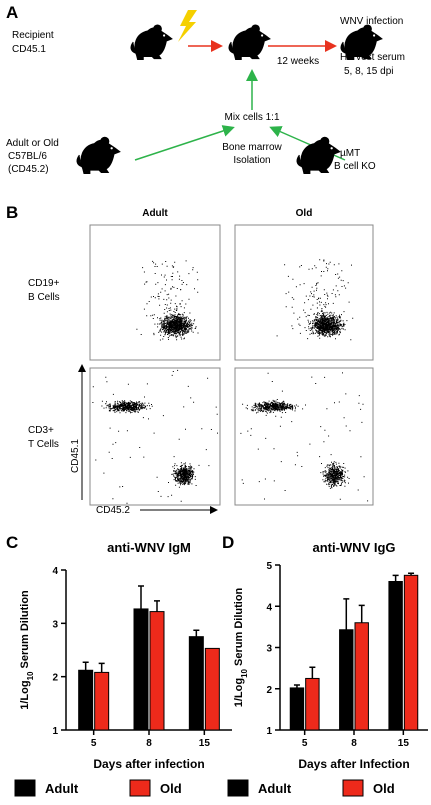 The width and height of the screenshot is (431, 805). I want to click on y-tick-label: 5, so click(269, 566).